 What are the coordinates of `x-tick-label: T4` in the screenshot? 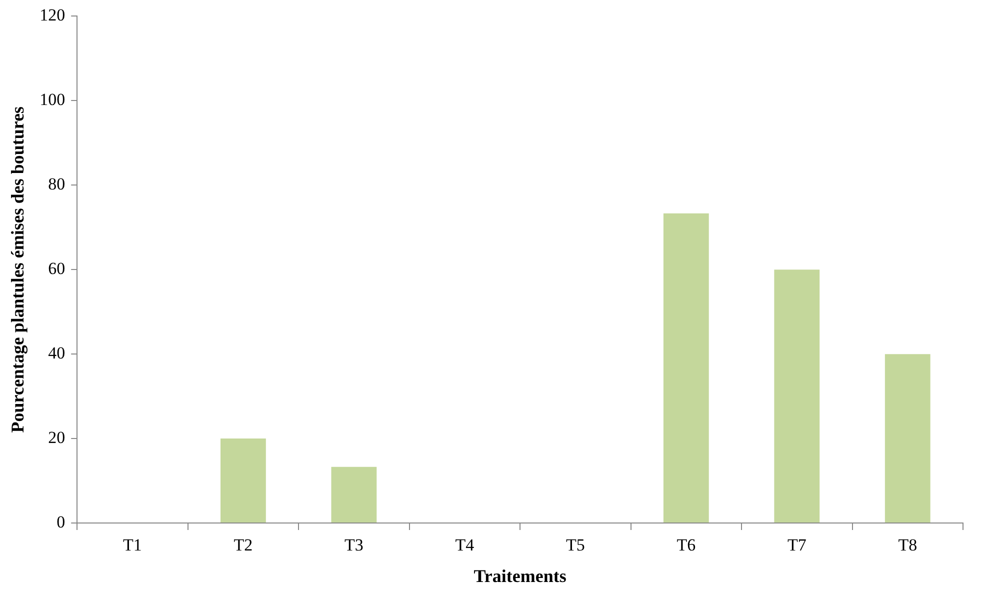 It's located at (465, 545).